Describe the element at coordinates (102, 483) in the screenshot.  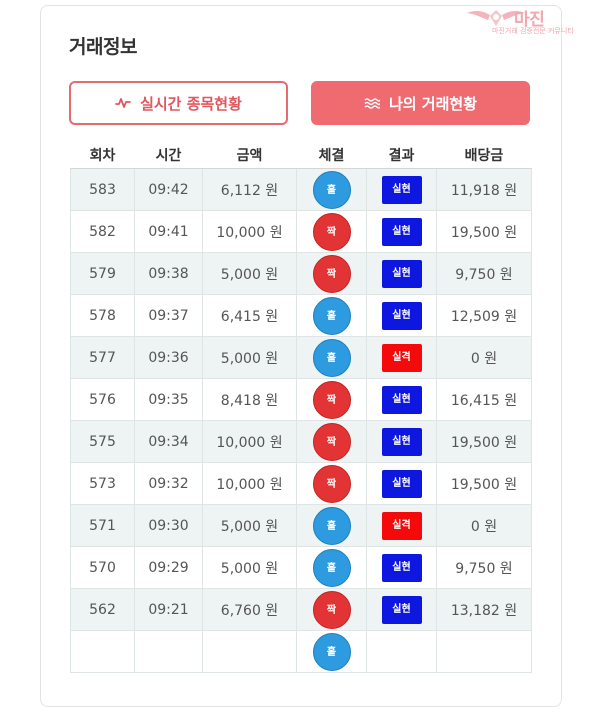
I see `round-cell: 573` at that location.